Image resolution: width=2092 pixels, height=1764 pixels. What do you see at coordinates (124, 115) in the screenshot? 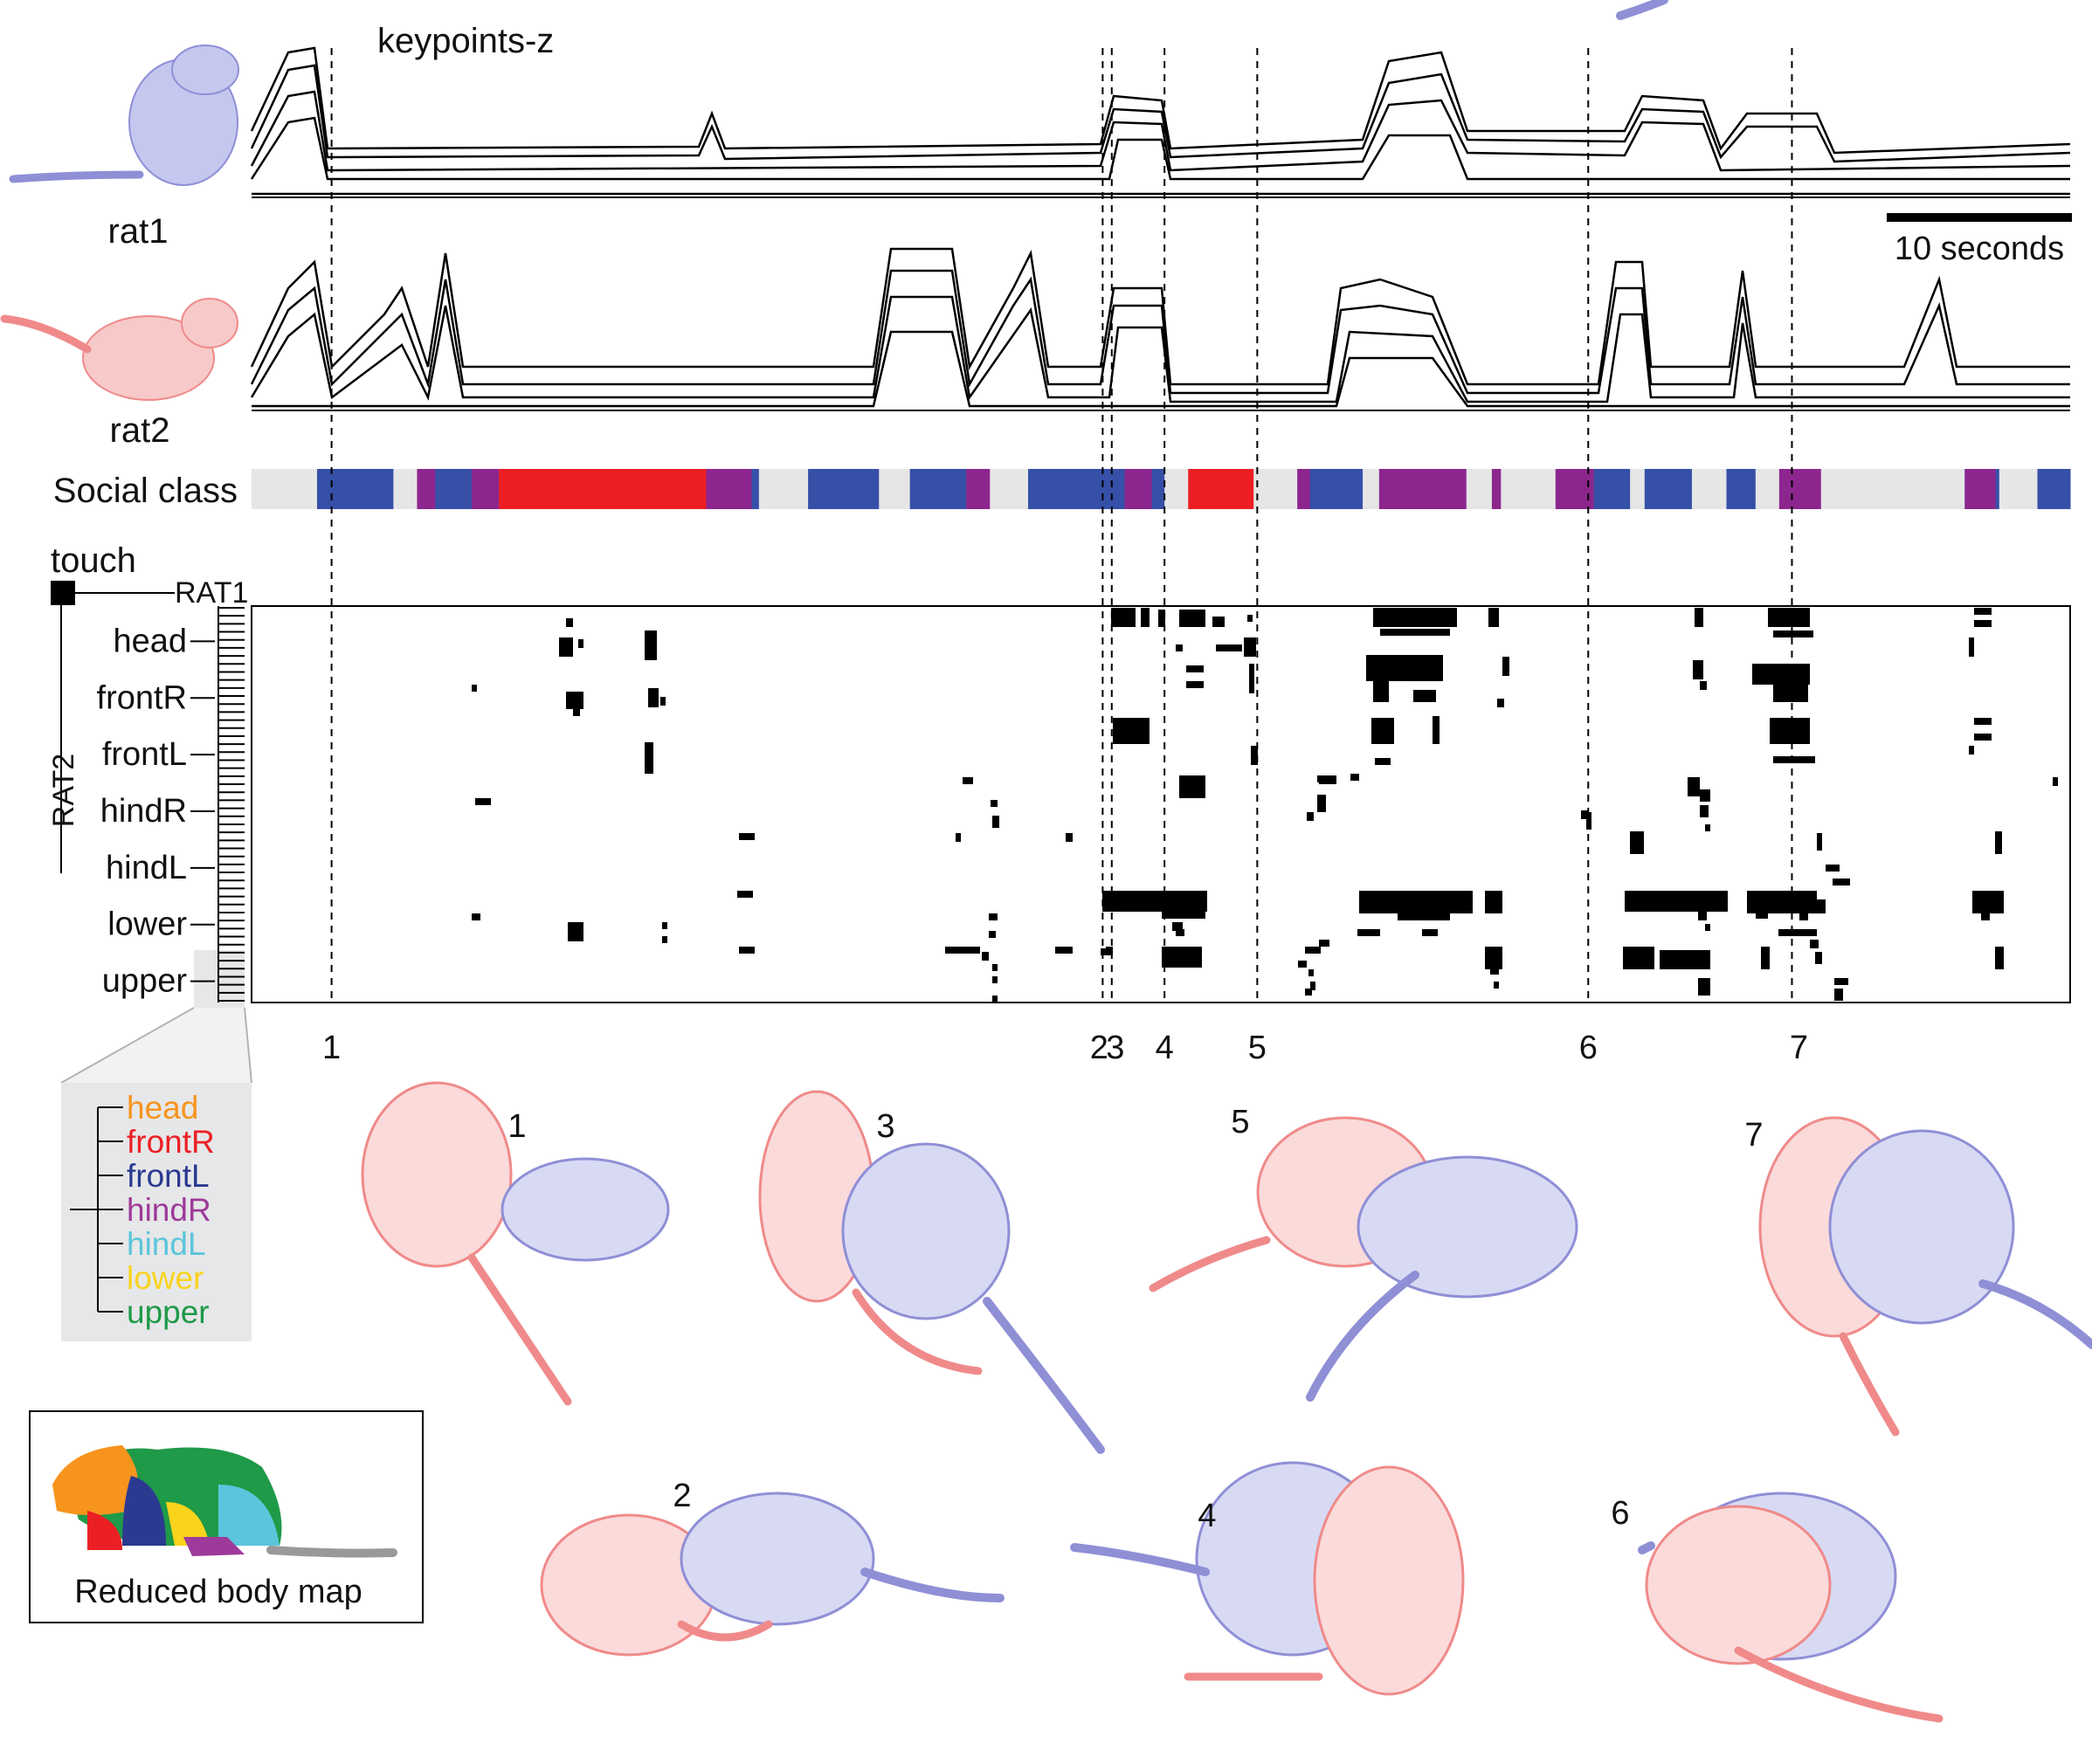
I see `rat1-icon` at bounding box center [124, 115].